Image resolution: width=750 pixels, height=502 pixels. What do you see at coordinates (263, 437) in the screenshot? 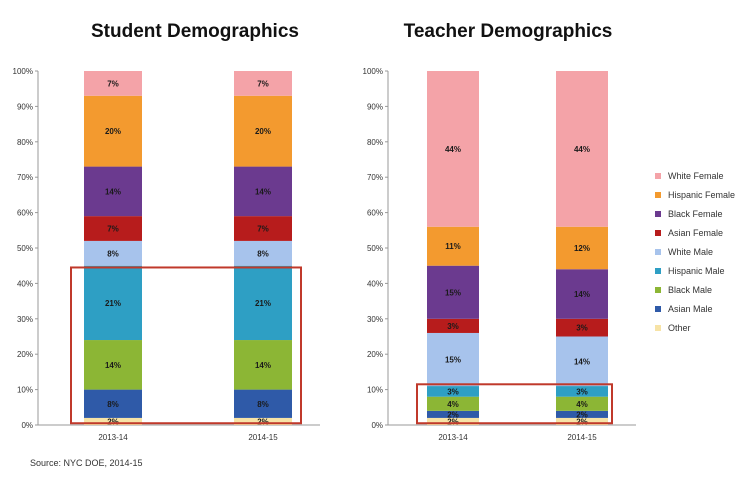
I see `student-category-label: 2014-15` at bounding box center [263, 437].